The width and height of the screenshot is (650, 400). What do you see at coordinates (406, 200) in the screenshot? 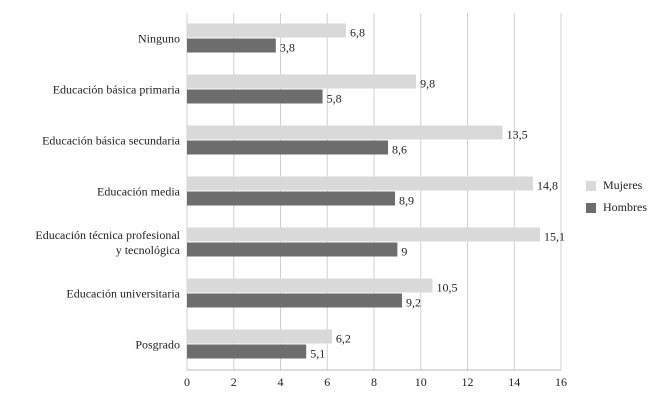
I see `value-label: 8,9` at bounding box center [406, 200].